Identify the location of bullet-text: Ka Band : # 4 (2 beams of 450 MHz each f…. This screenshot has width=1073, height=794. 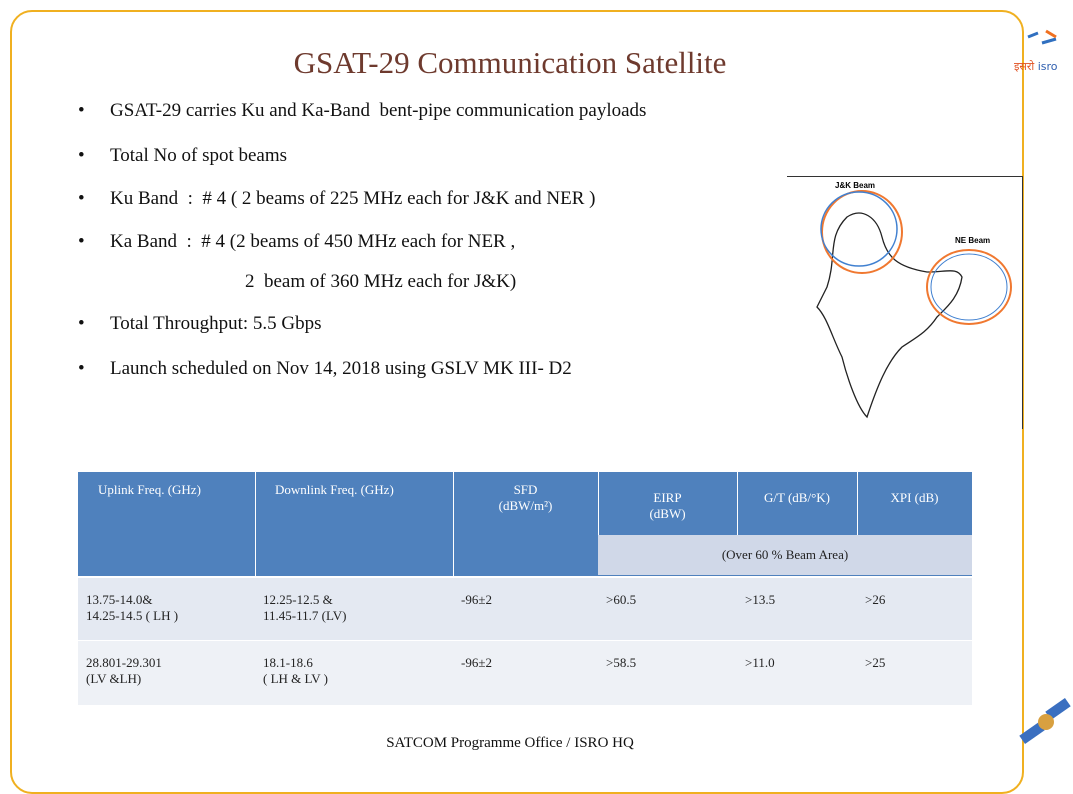
(313, 241).